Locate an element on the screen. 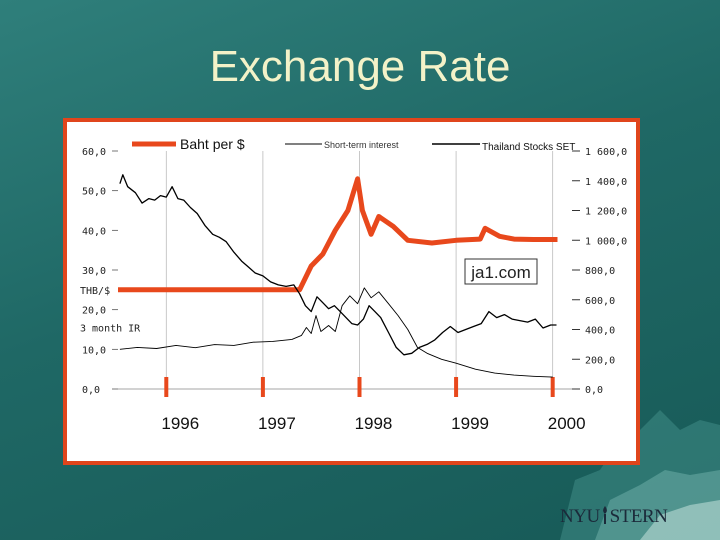 This screenshot has height=540, width=720. watermark-text: ja1.com is located at coordinates (500, 272).